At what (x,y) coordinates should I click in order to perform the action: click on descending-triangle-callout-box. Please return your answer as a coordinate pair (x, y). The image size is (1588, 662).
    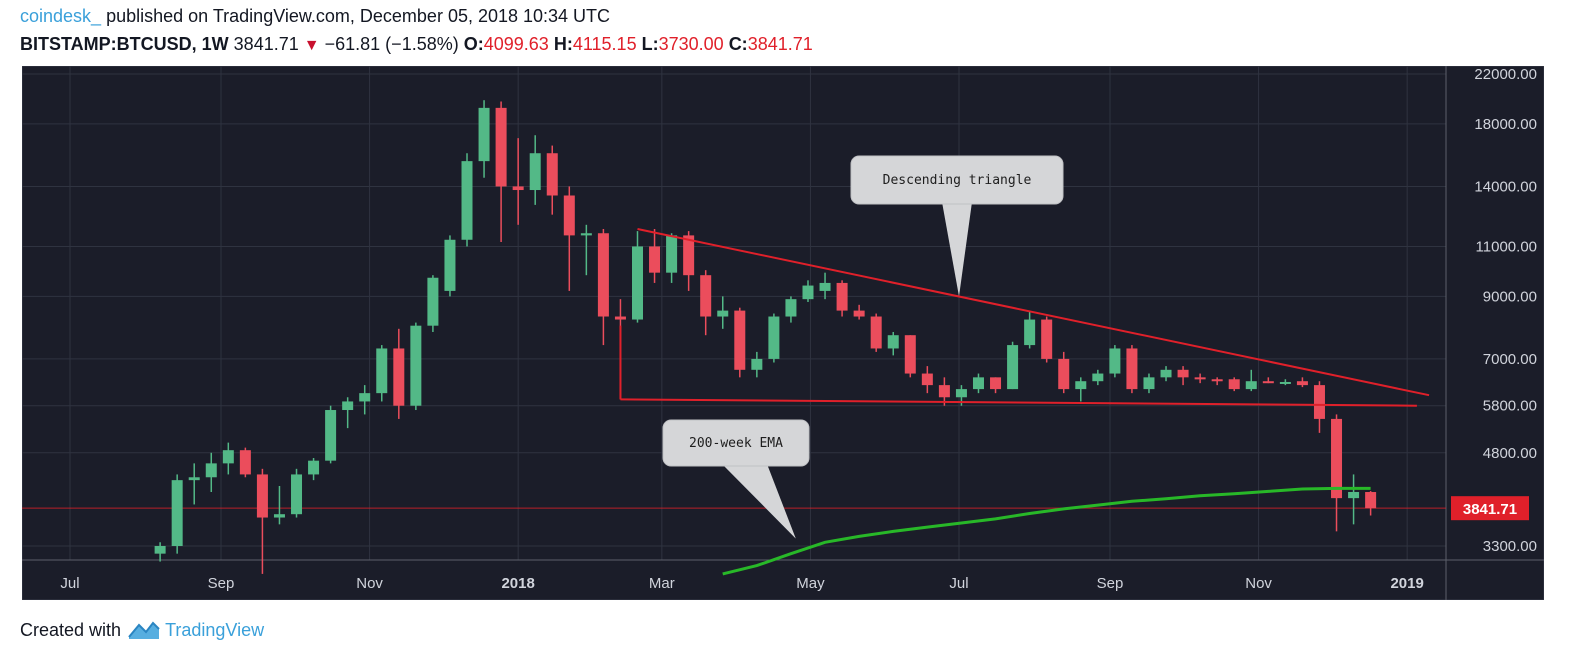
    Looking at the image, I should click on (957, 180).